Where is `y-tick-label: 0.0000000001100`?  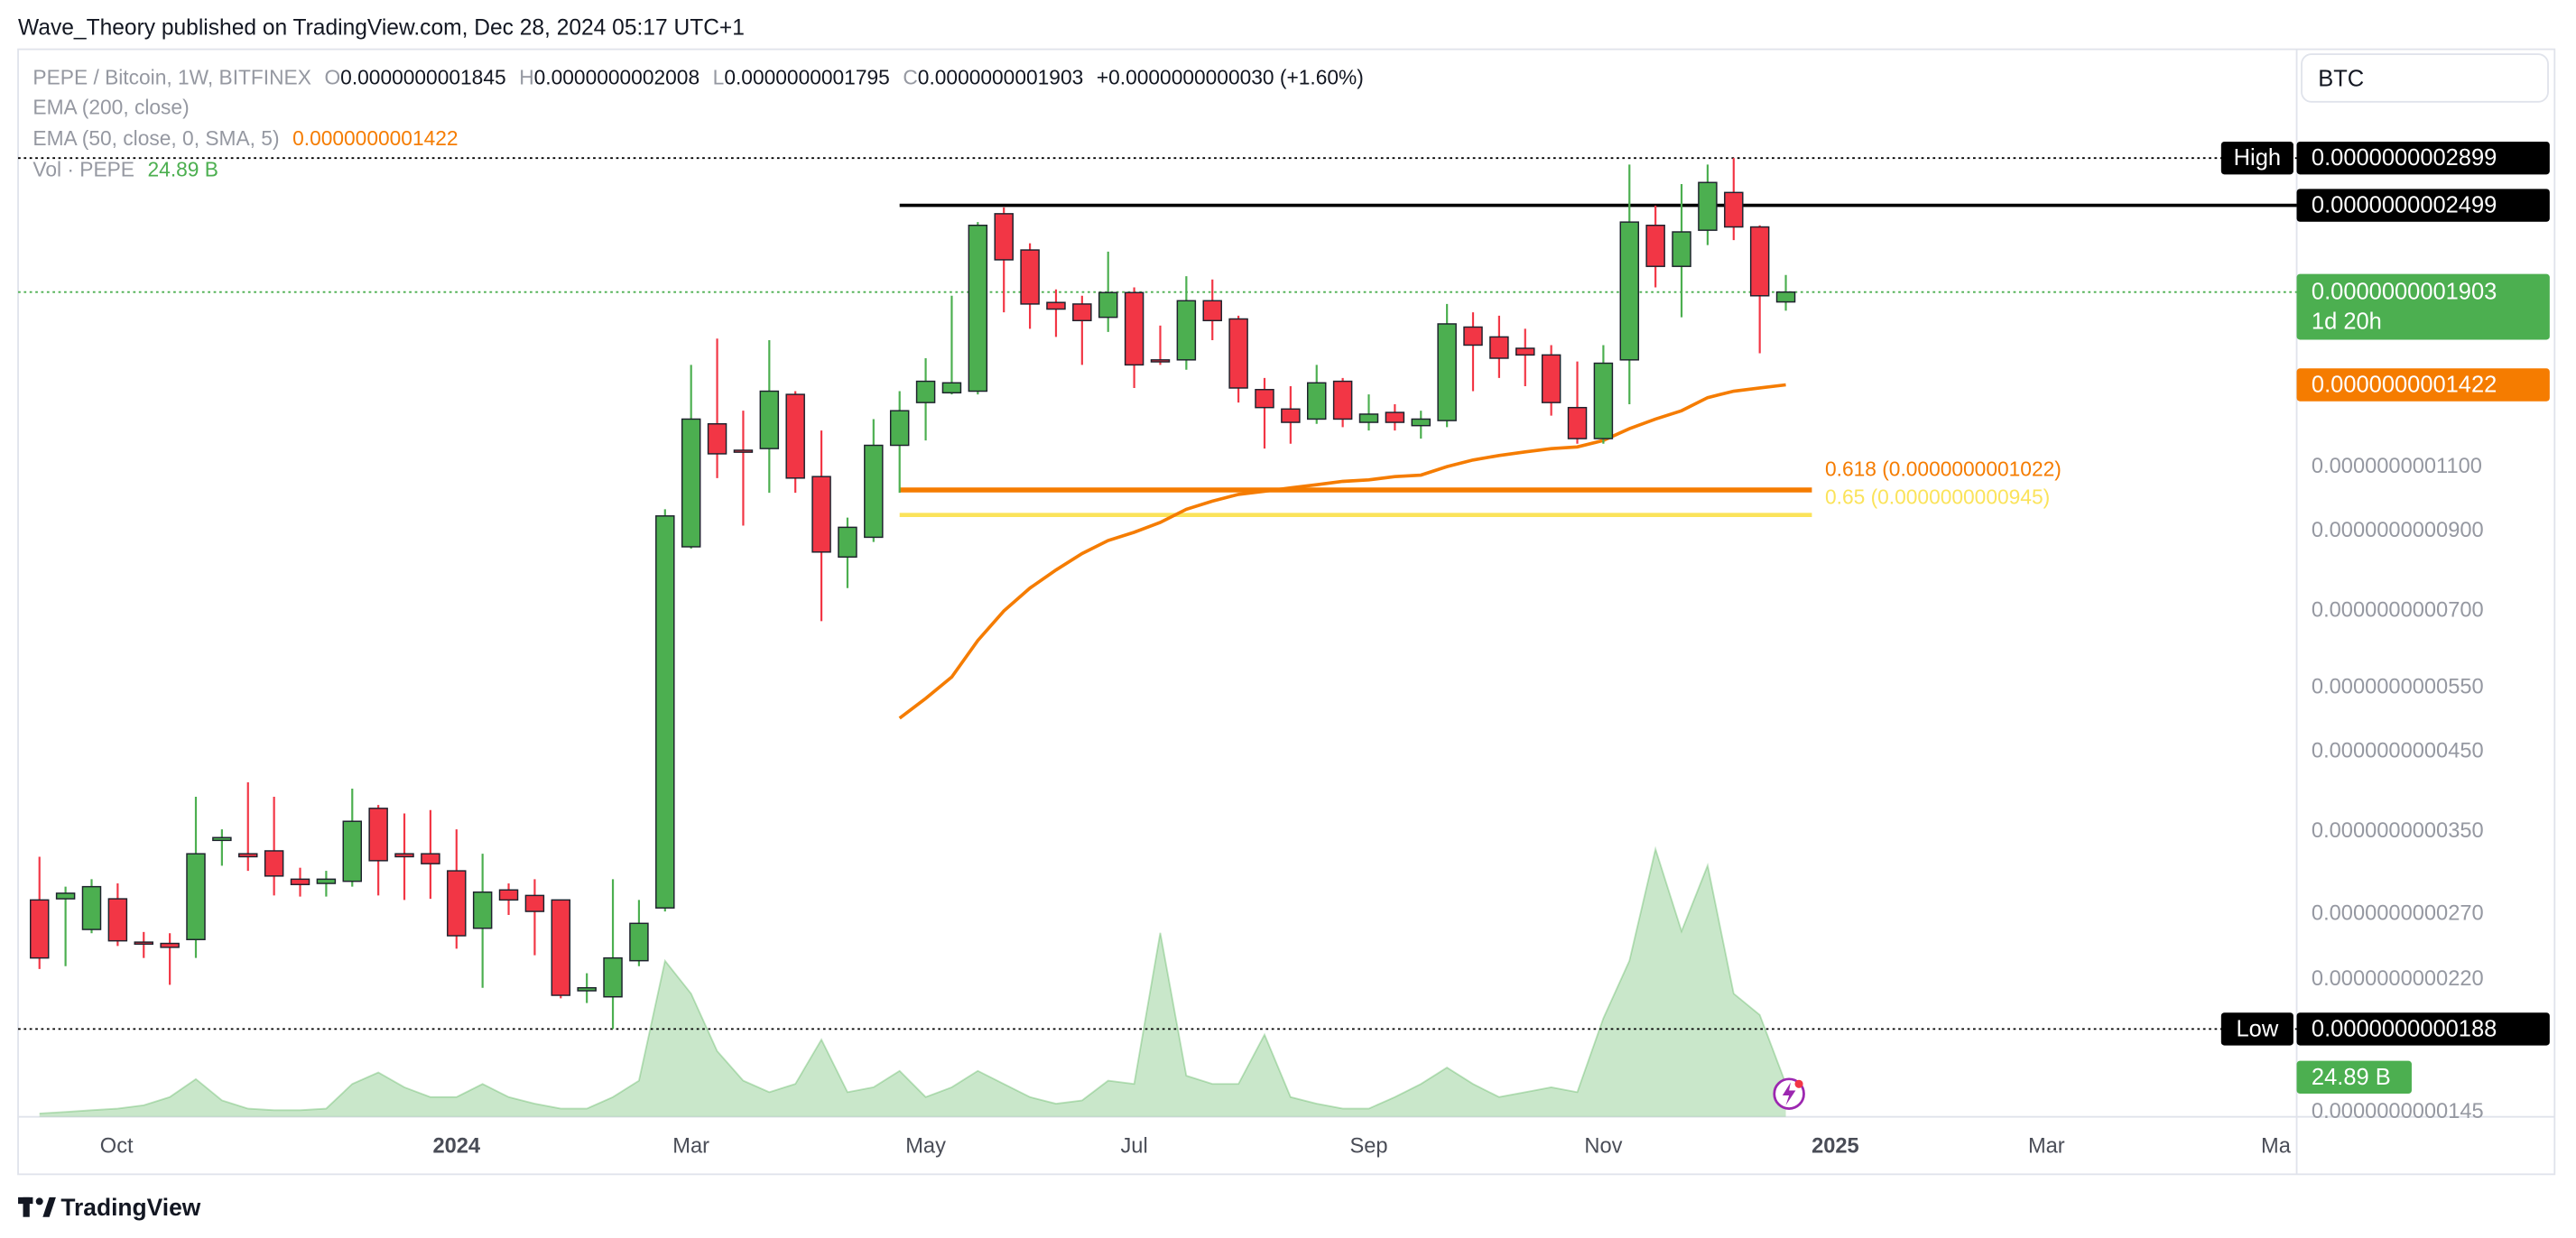 y-tick-label: 0.0000000001100 is located at coordinates (2397, 467).